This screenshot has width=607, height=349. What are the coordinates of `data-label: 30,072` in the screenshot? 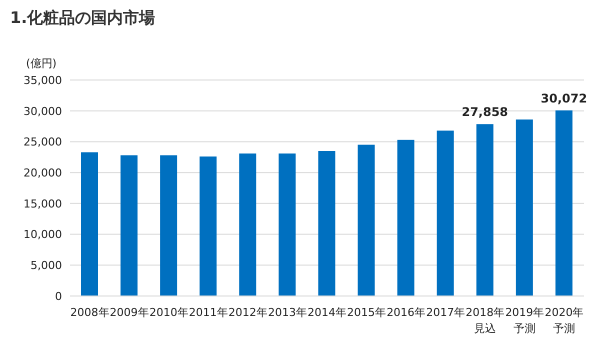 It's located at (564, 98).